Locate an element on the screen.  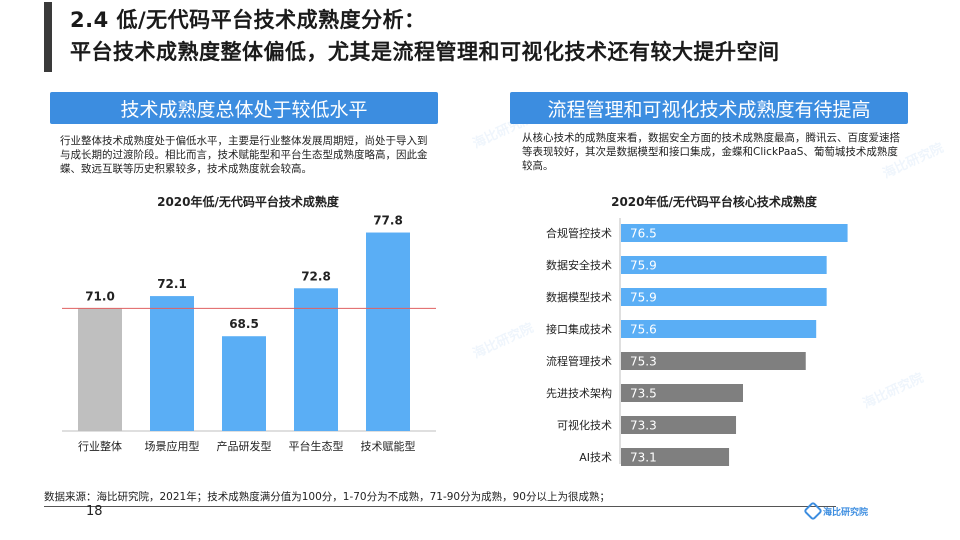
bar-value-label: 75.3 is located at coordinates (643, 362).